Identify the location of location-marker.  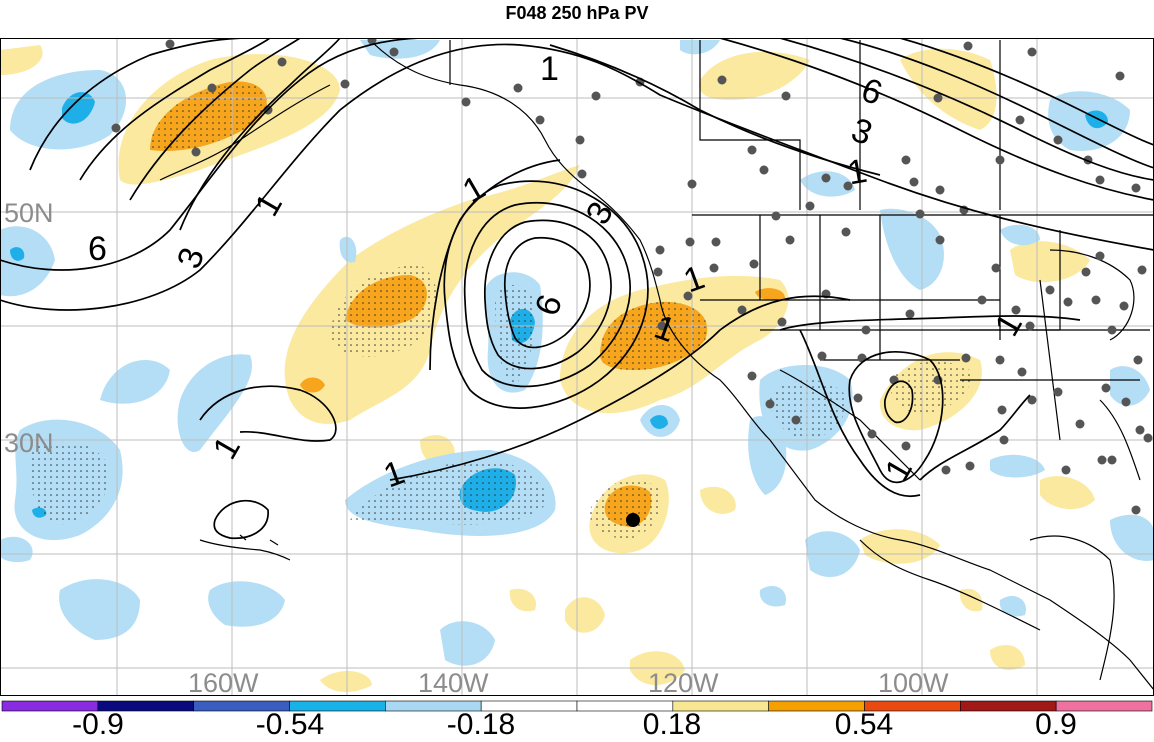
(633, 520).